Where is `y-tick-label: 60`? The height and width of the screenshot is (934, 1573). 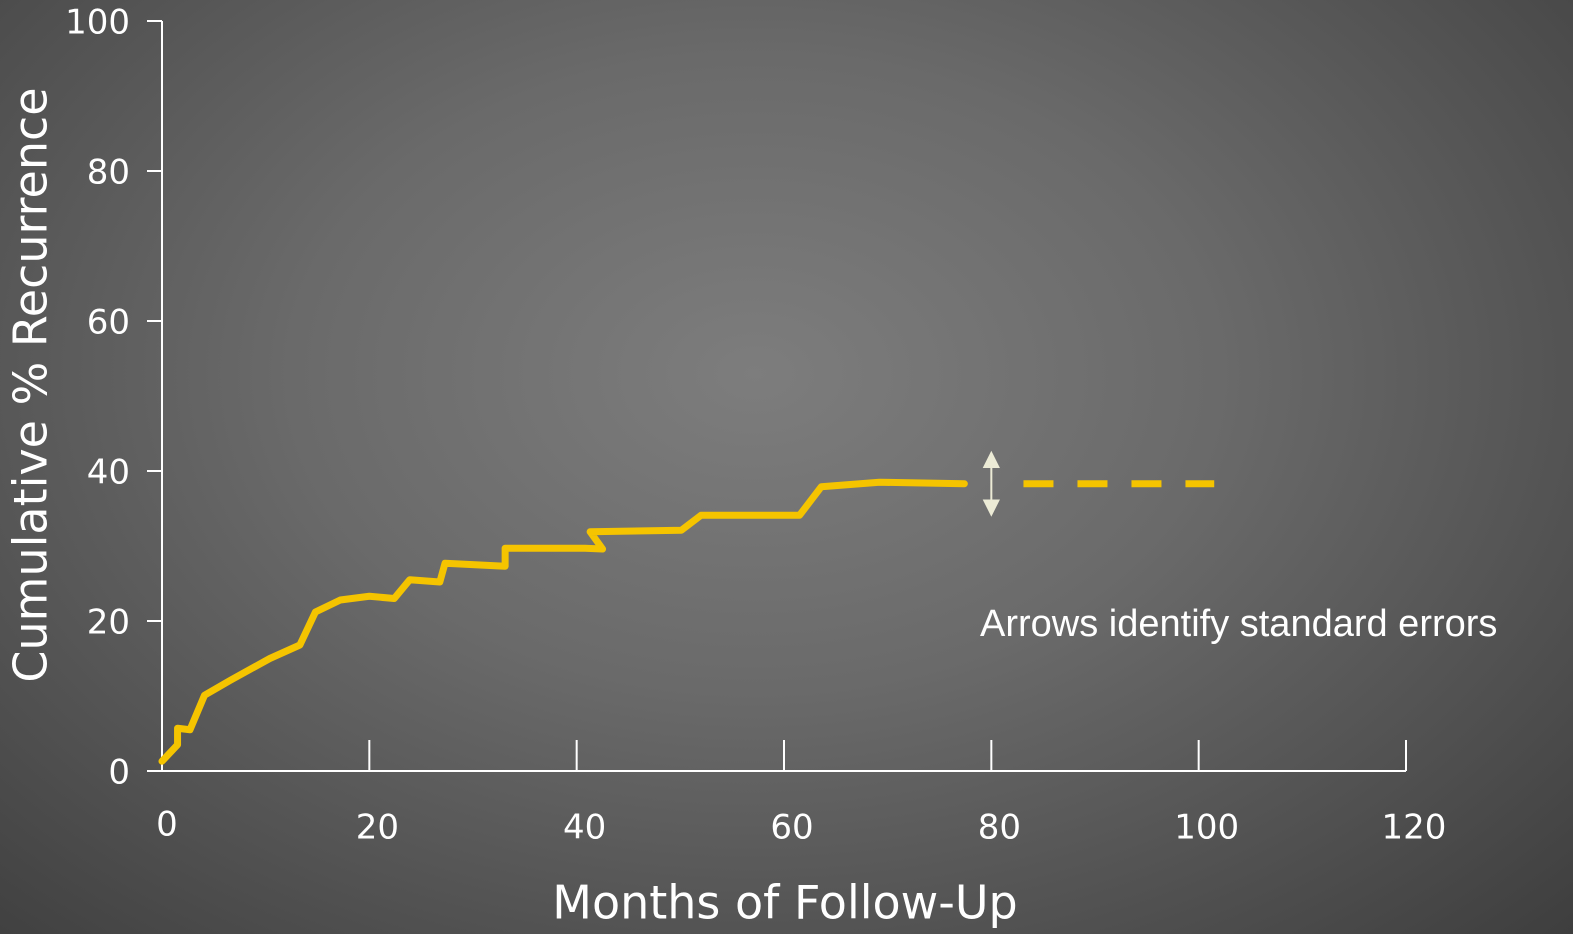
y-tick-label: 60 is located at coordinates (108, 323).